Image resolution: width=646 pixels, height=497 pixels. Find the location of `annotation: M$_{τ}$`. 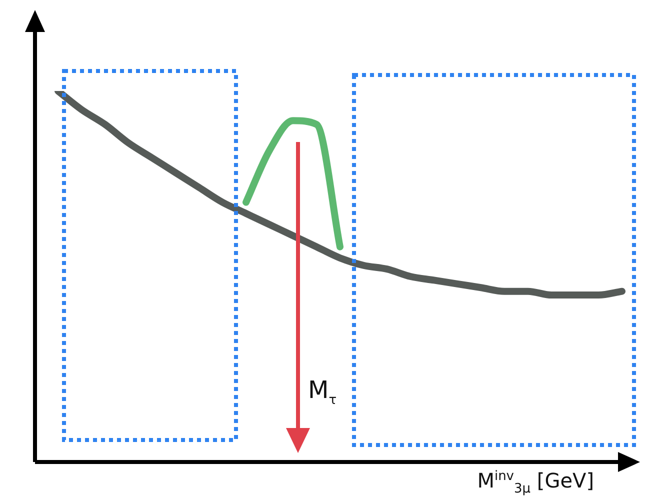

annotation: M$_{τ}$ is located at coordinates (322, 392).